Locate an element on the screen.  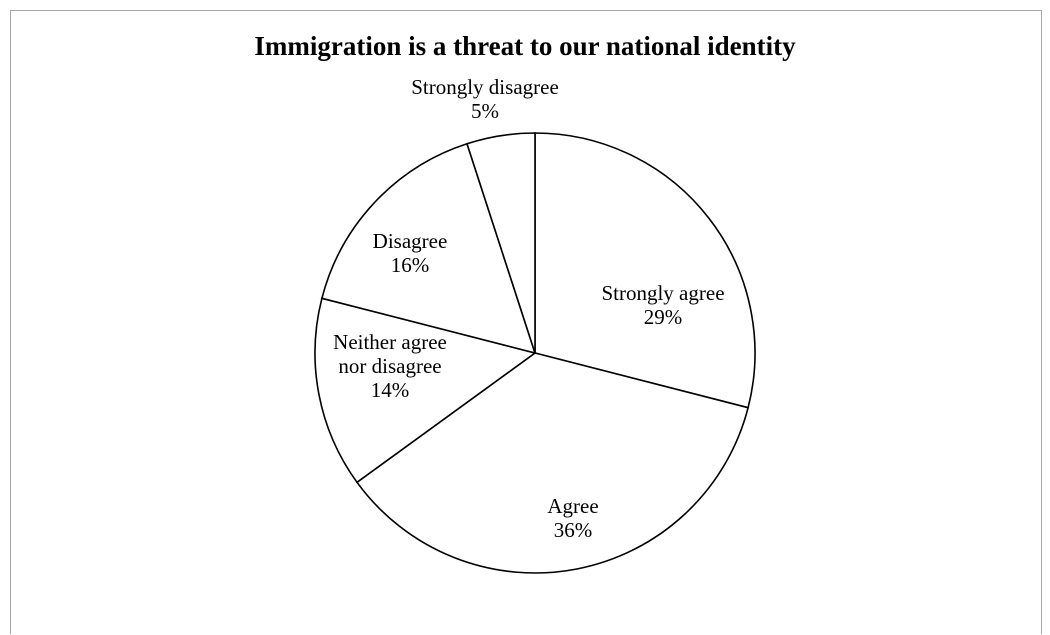
slice-label: Disagree 16% is located at coordinates (410, 253).